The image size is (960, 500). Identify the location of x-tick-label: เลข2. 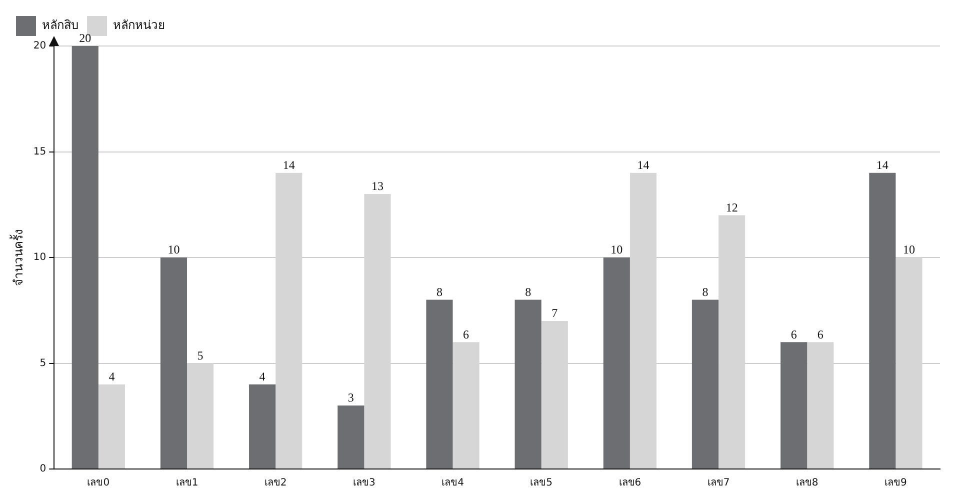
(275, 483).